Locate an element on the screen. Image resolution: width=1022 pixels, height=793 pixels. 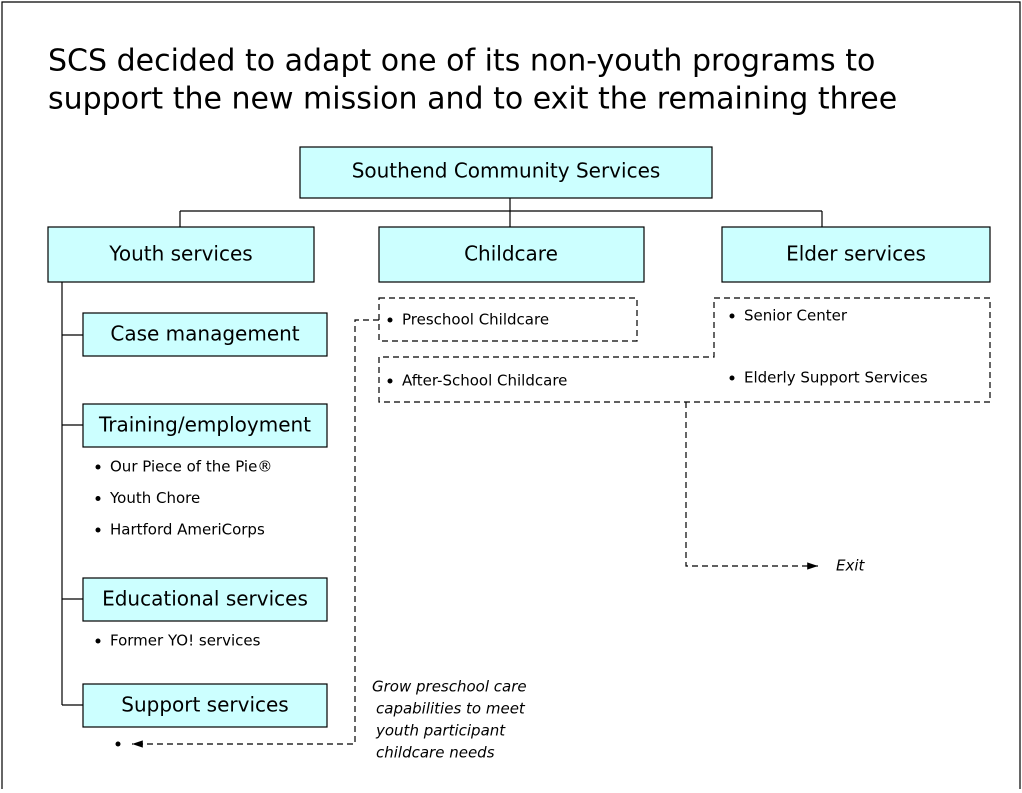
program-label: Case management is located at coordinates (204, 334).